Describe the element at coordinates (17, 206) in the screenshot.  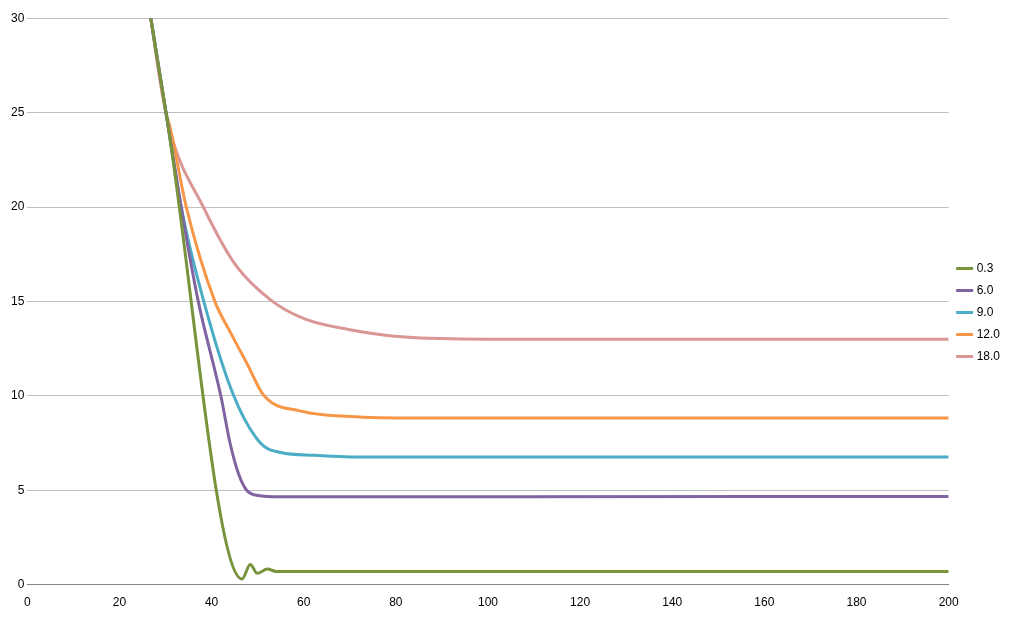
I see `y-tick-label: 20` at that location.